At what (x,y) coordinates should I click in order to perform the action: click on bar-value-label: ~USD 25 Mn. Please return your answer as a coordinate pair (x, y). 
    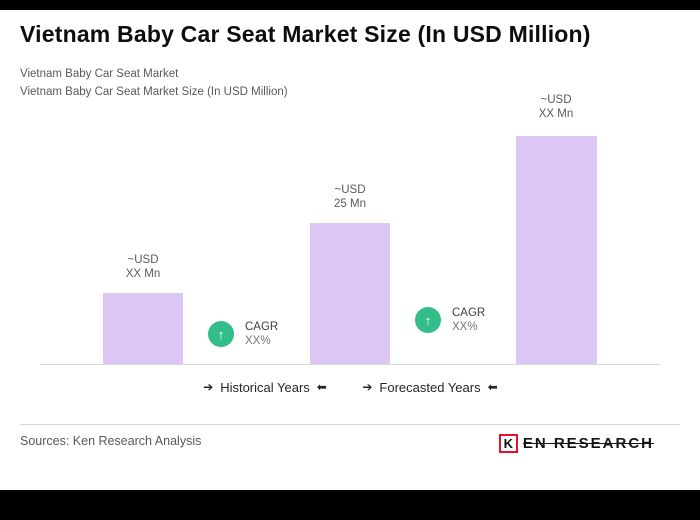
    Looking at the image, I should click on (350, 197).